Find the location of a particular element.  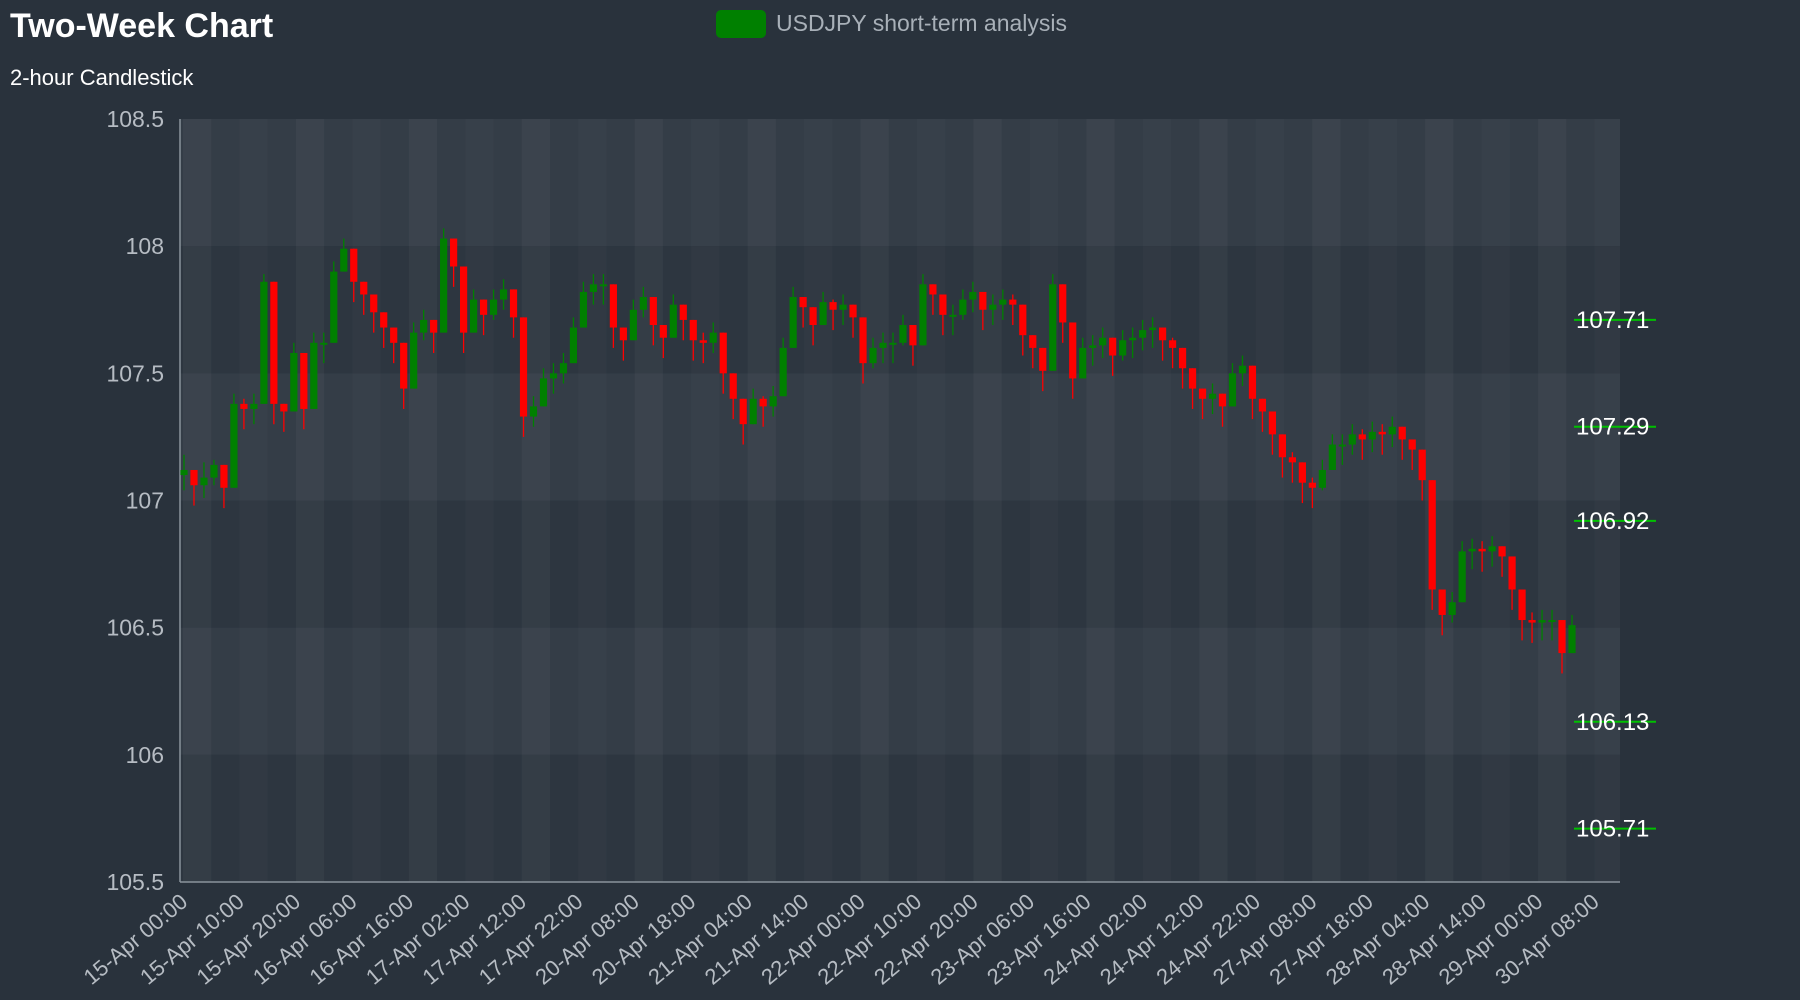

legend-swatch is located at coordinates (741, 24).